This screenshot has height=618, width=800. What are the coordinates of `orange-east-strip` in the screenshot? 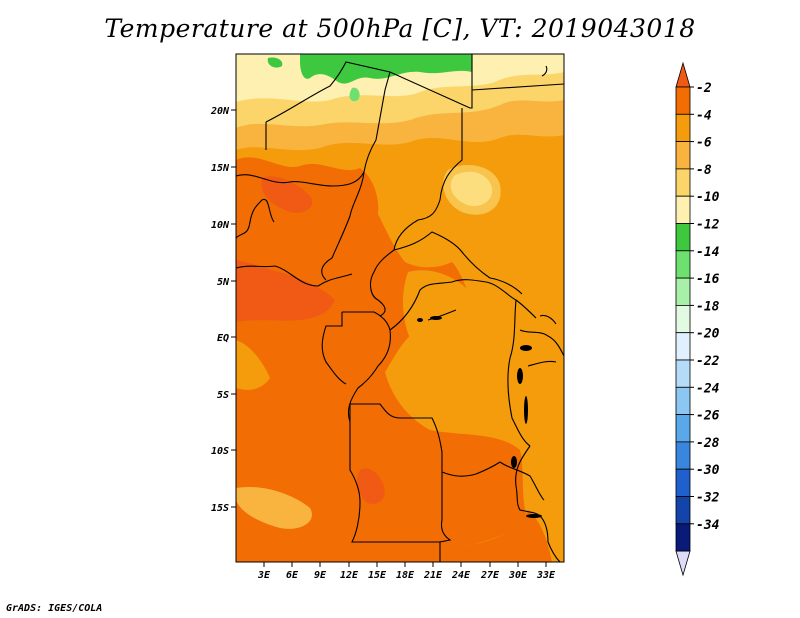 It's located at (522, 404).